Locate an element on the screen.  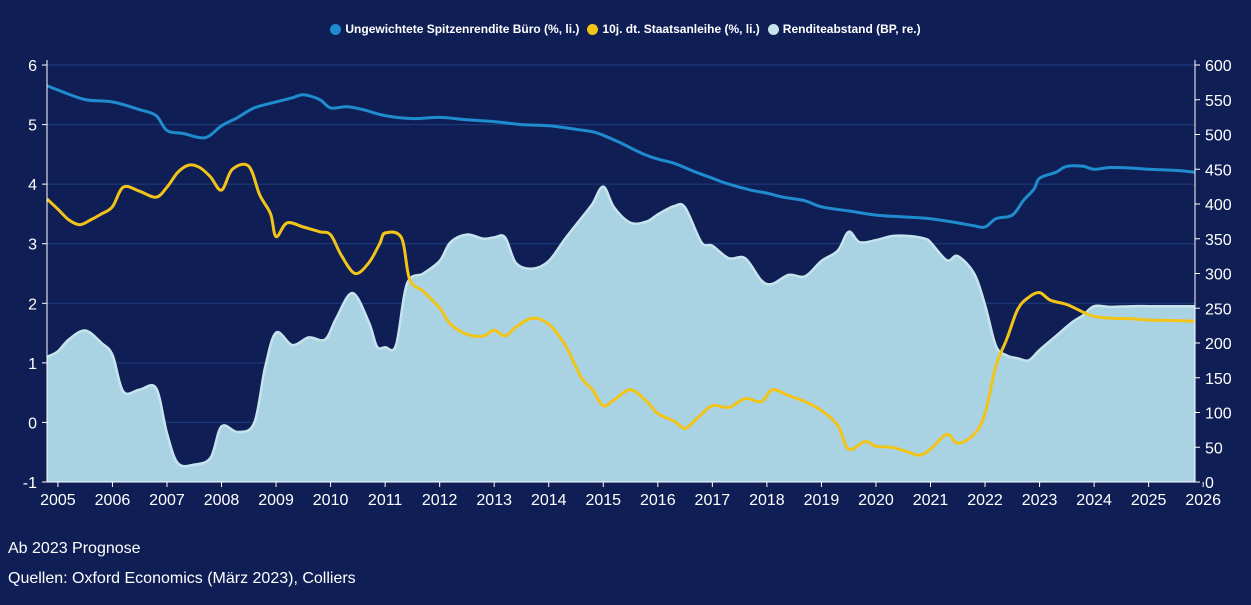
legend-item-bund: 10j. dt. Staatsanleihe (%, li.) is located at coordinates (673, 29).